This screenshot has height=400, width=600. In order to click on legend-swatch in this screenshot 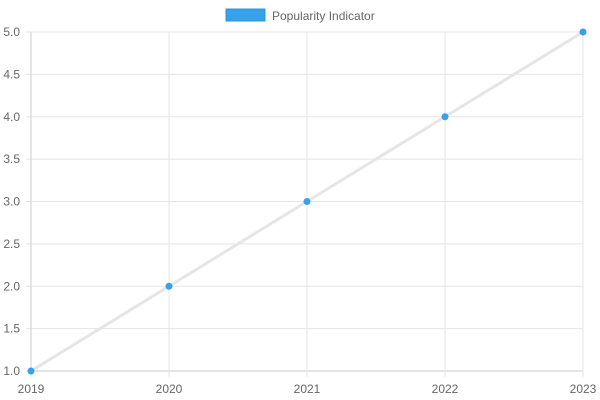, I will do `click(245, 15)`.